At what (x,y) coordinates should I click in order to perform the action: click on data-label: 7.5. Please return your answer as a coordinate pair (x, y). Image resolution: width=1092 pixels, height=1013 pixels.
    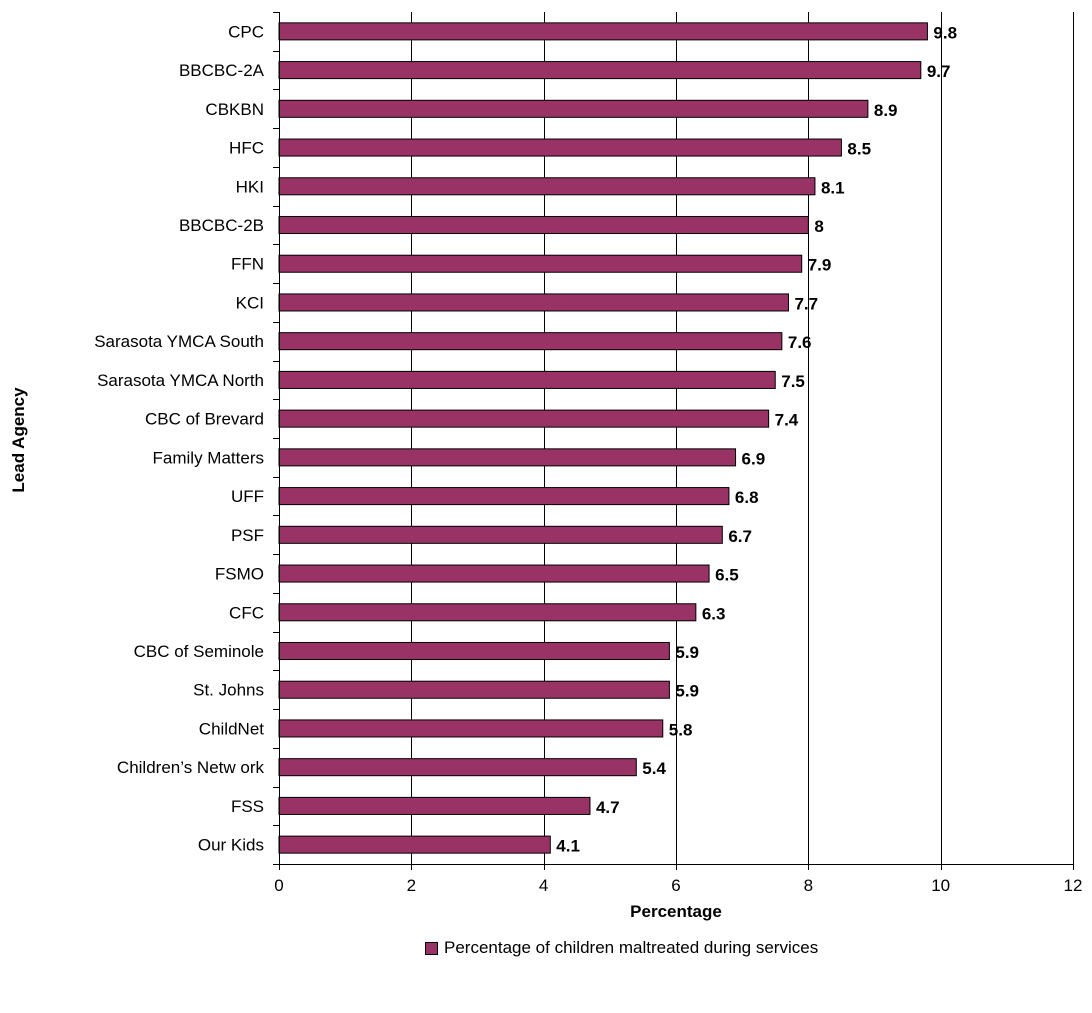
    Looking at the image, I should click on (793, 381).